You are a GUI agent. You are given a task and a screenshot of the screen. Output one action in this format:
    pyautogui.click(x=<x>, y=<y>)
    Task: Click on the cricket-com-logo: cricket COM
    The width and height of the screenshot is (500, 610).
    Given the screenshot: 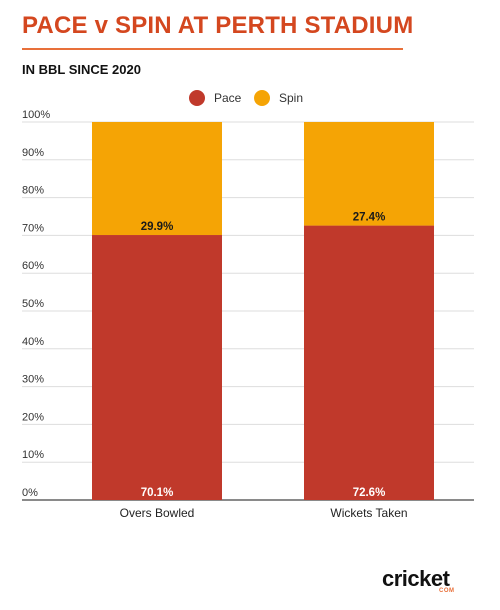 What is the action you would take?
    pyautogui.click(x=427, y=581)
    